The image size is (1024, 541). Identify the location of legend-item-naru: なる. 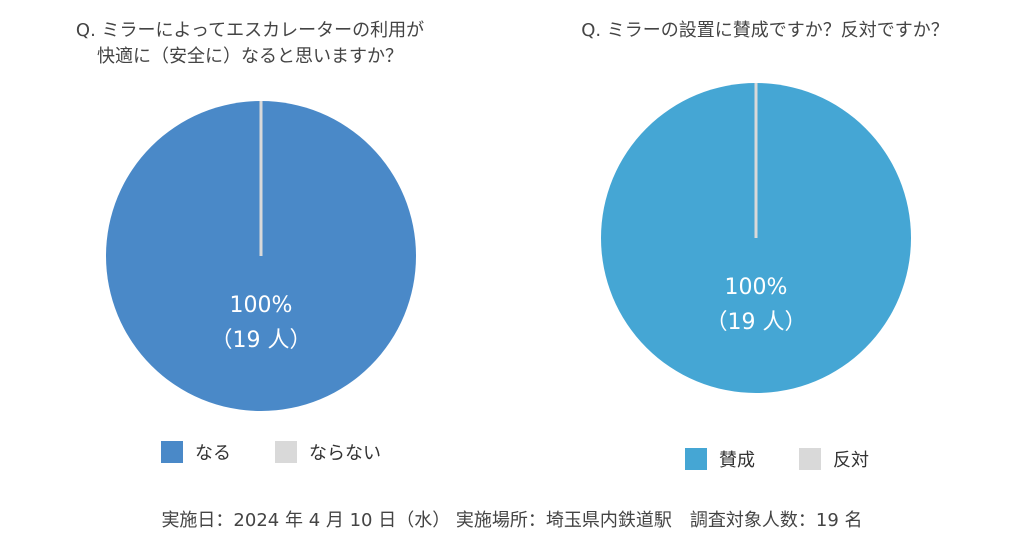
(196, 452).